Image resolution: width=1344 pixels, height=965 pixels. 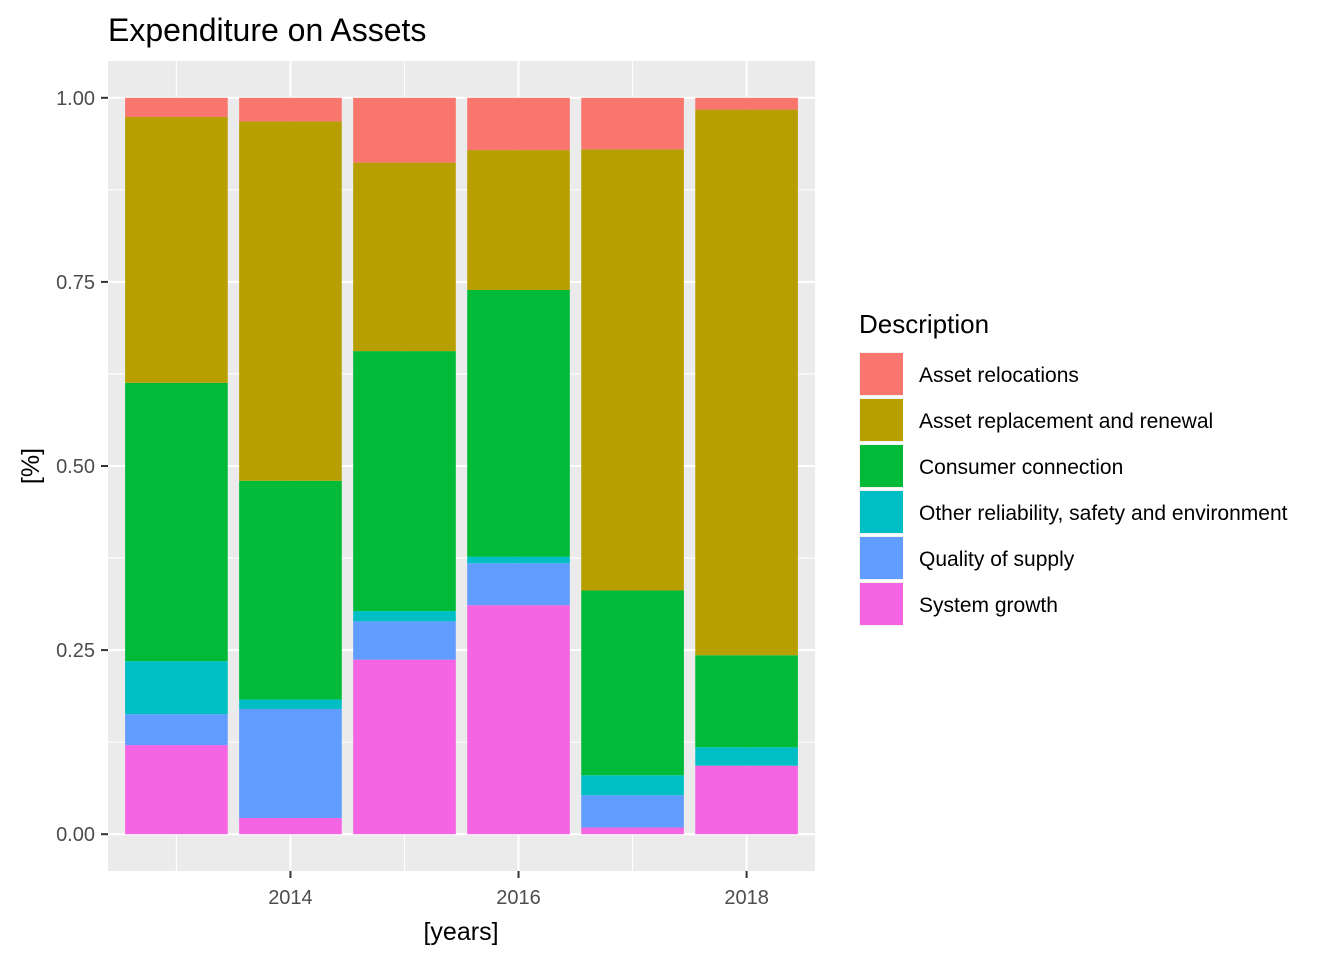 What do you see at coordinates (988, 605) in the screenshot?
I see `legend-label: System growth` at bounding box center [988, 605].